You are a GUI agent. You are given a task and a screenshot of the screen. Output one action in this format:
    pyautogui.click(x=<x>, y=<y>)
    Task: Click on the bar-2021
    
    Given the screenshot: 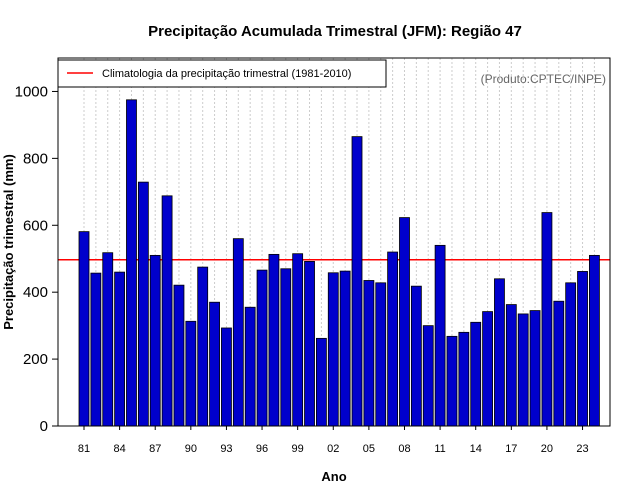 What is the action you would take?
    pyautogui.click(x=559, y=363)
    